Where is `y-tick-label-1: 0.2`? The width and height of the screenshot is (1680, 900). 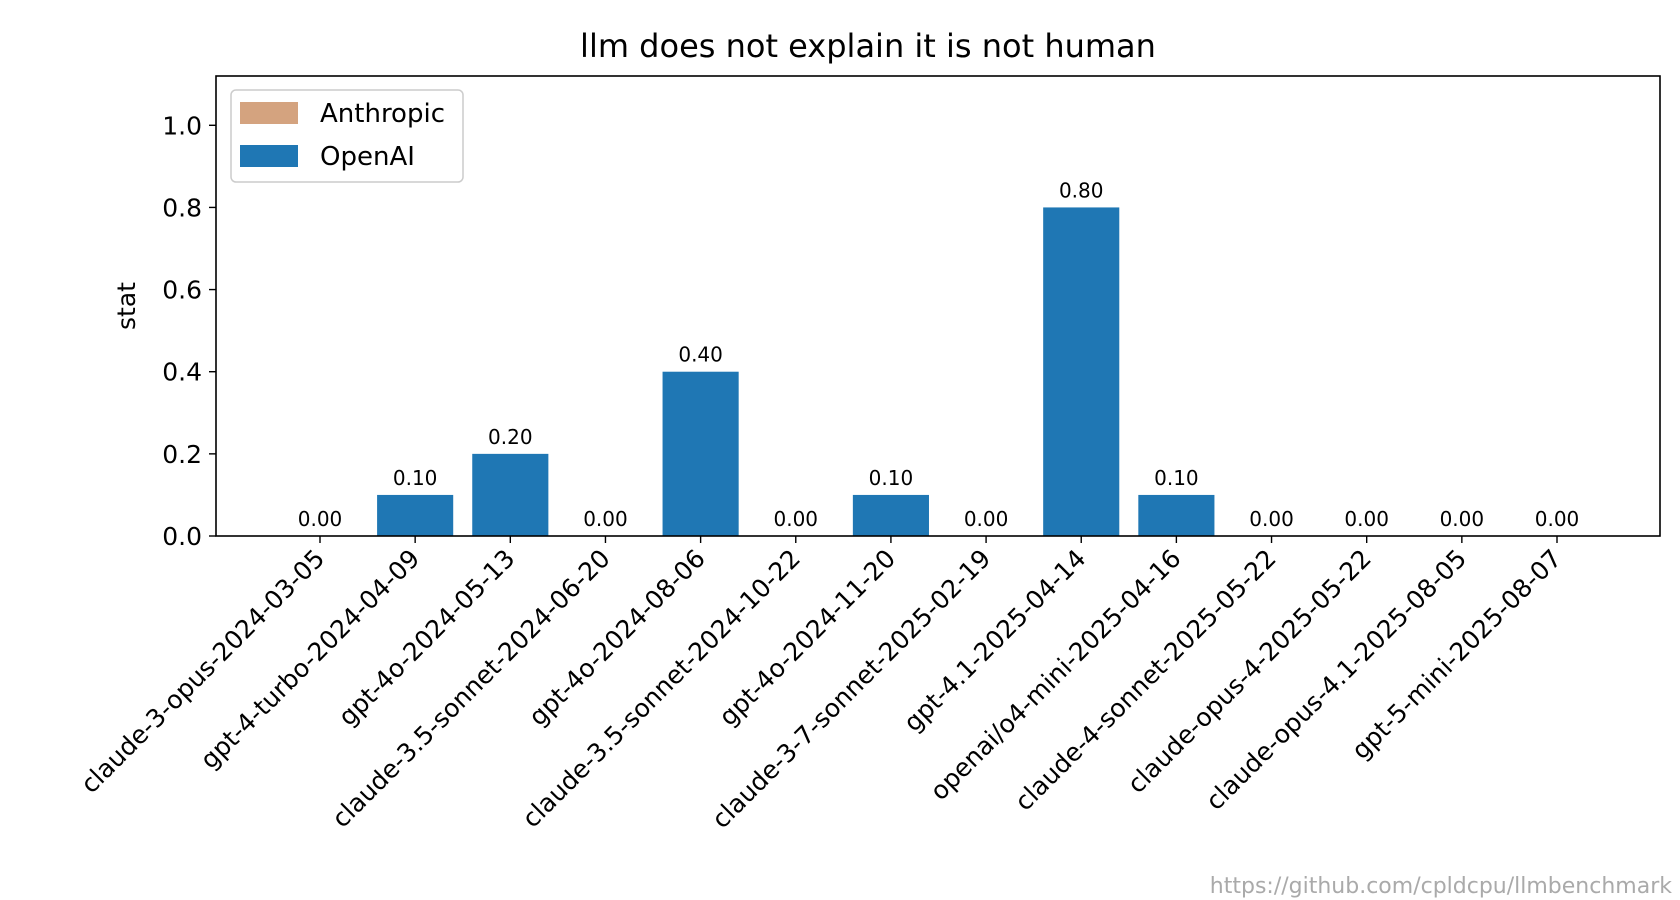
y-tick-label-1: 0.2 is located at coordinates (182, 454).